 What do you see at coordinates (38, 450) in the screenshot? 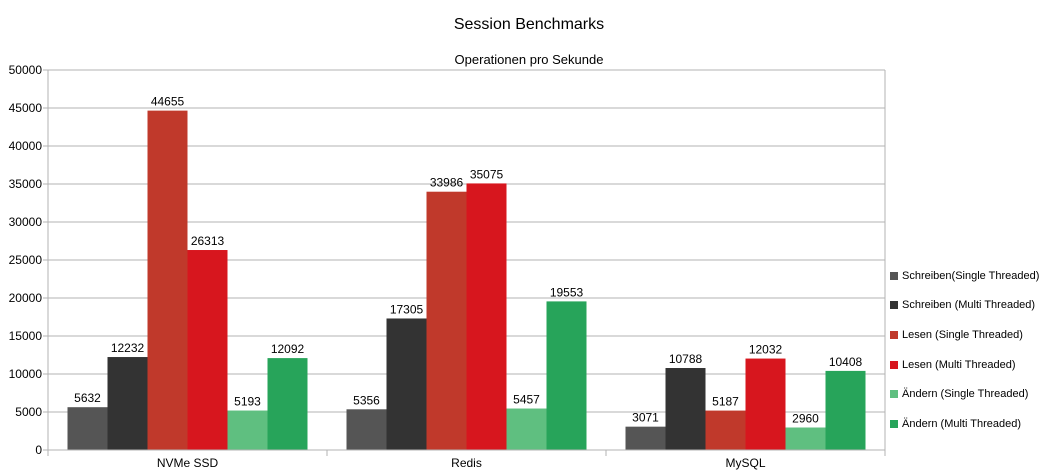
I see `y-tick-label: 0` at bounding box center [38, 450].